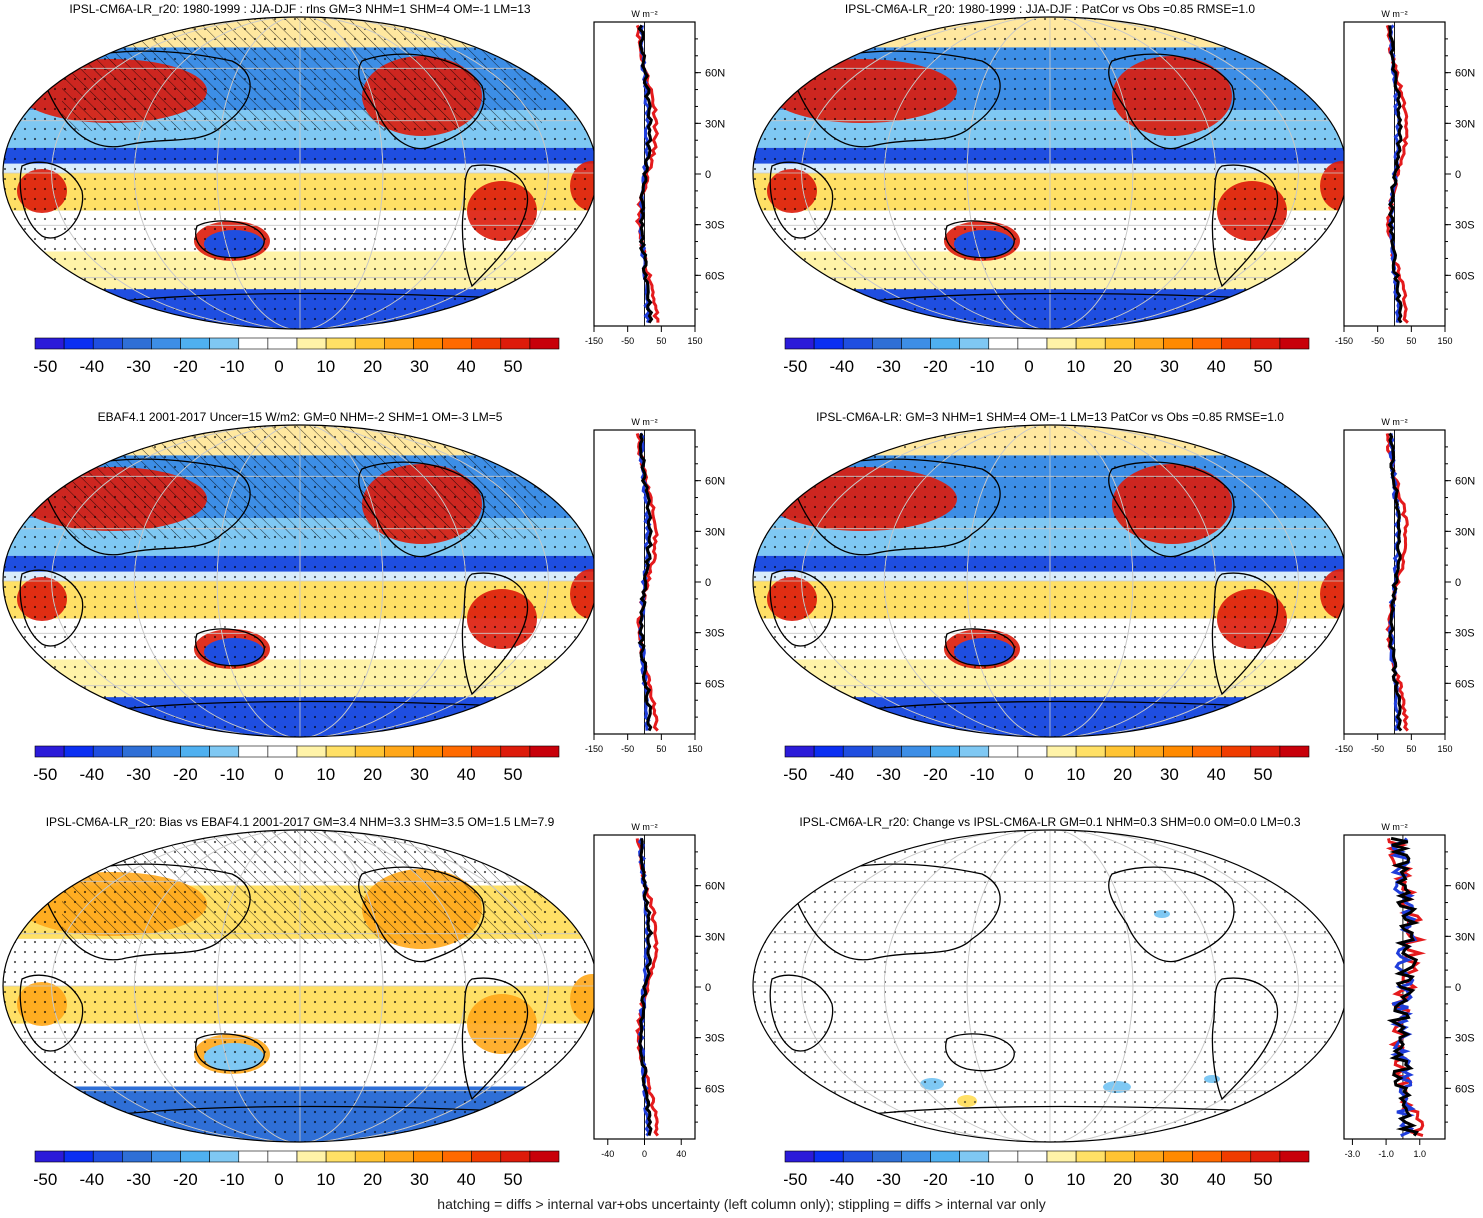 The image size is (1483, 1218). I want to click on colorbar-label: 30, so click(419, 366).